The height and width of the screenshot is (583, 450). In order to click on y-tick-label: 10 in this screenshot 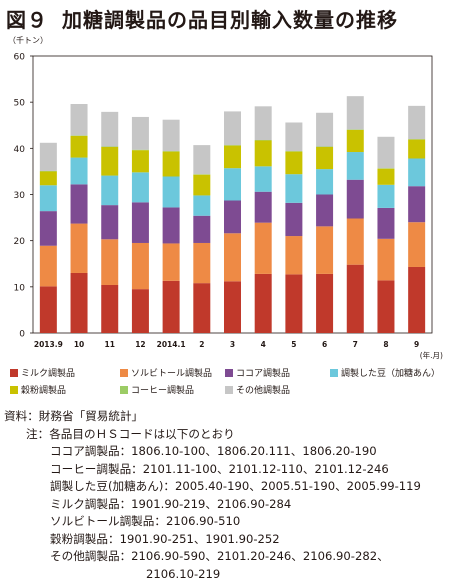, I will do `click(20, 288)`.